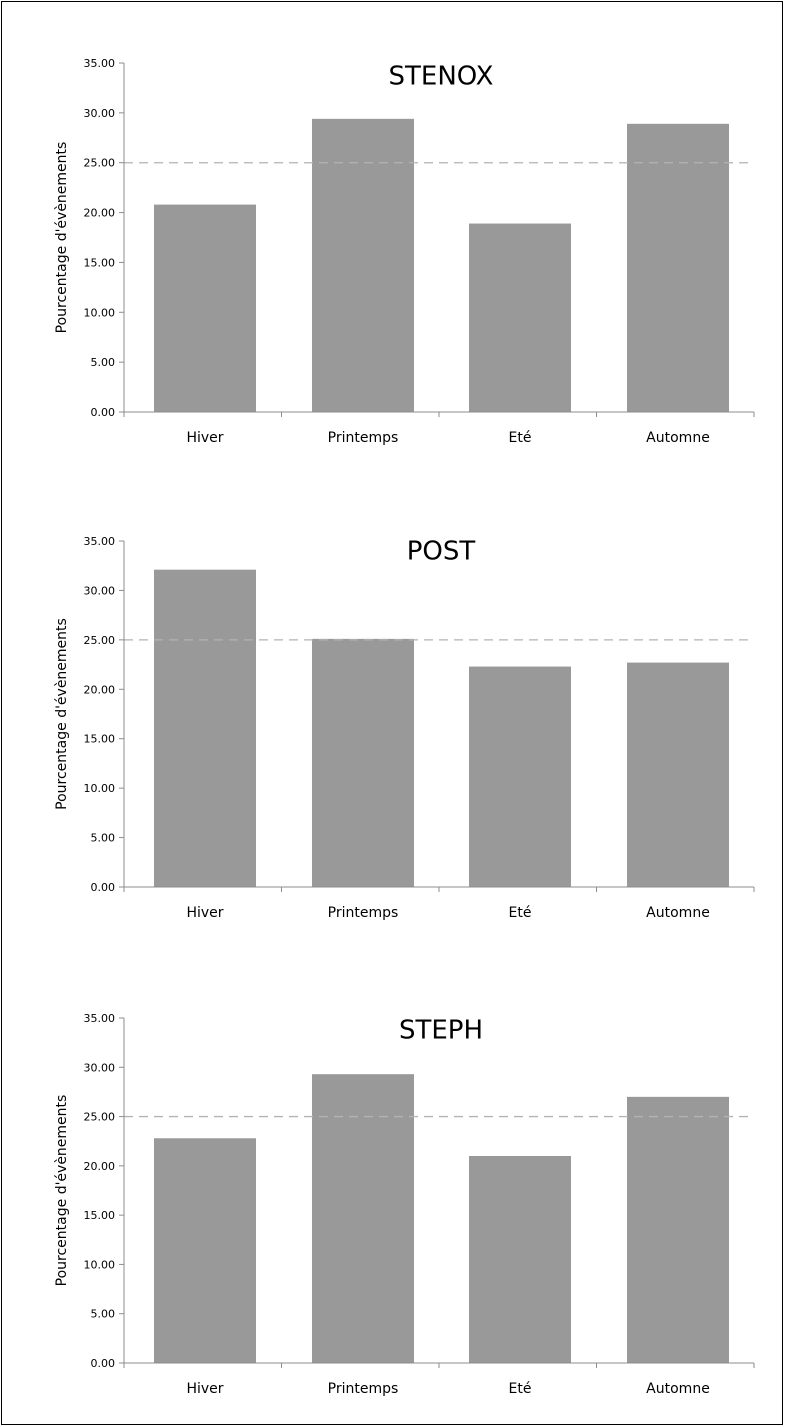 The width and height of the screenshot is (785, 1427). Describe the element at coordinates (441, 77) in the screenshot. I see `chart-title: STENOX` at that location.